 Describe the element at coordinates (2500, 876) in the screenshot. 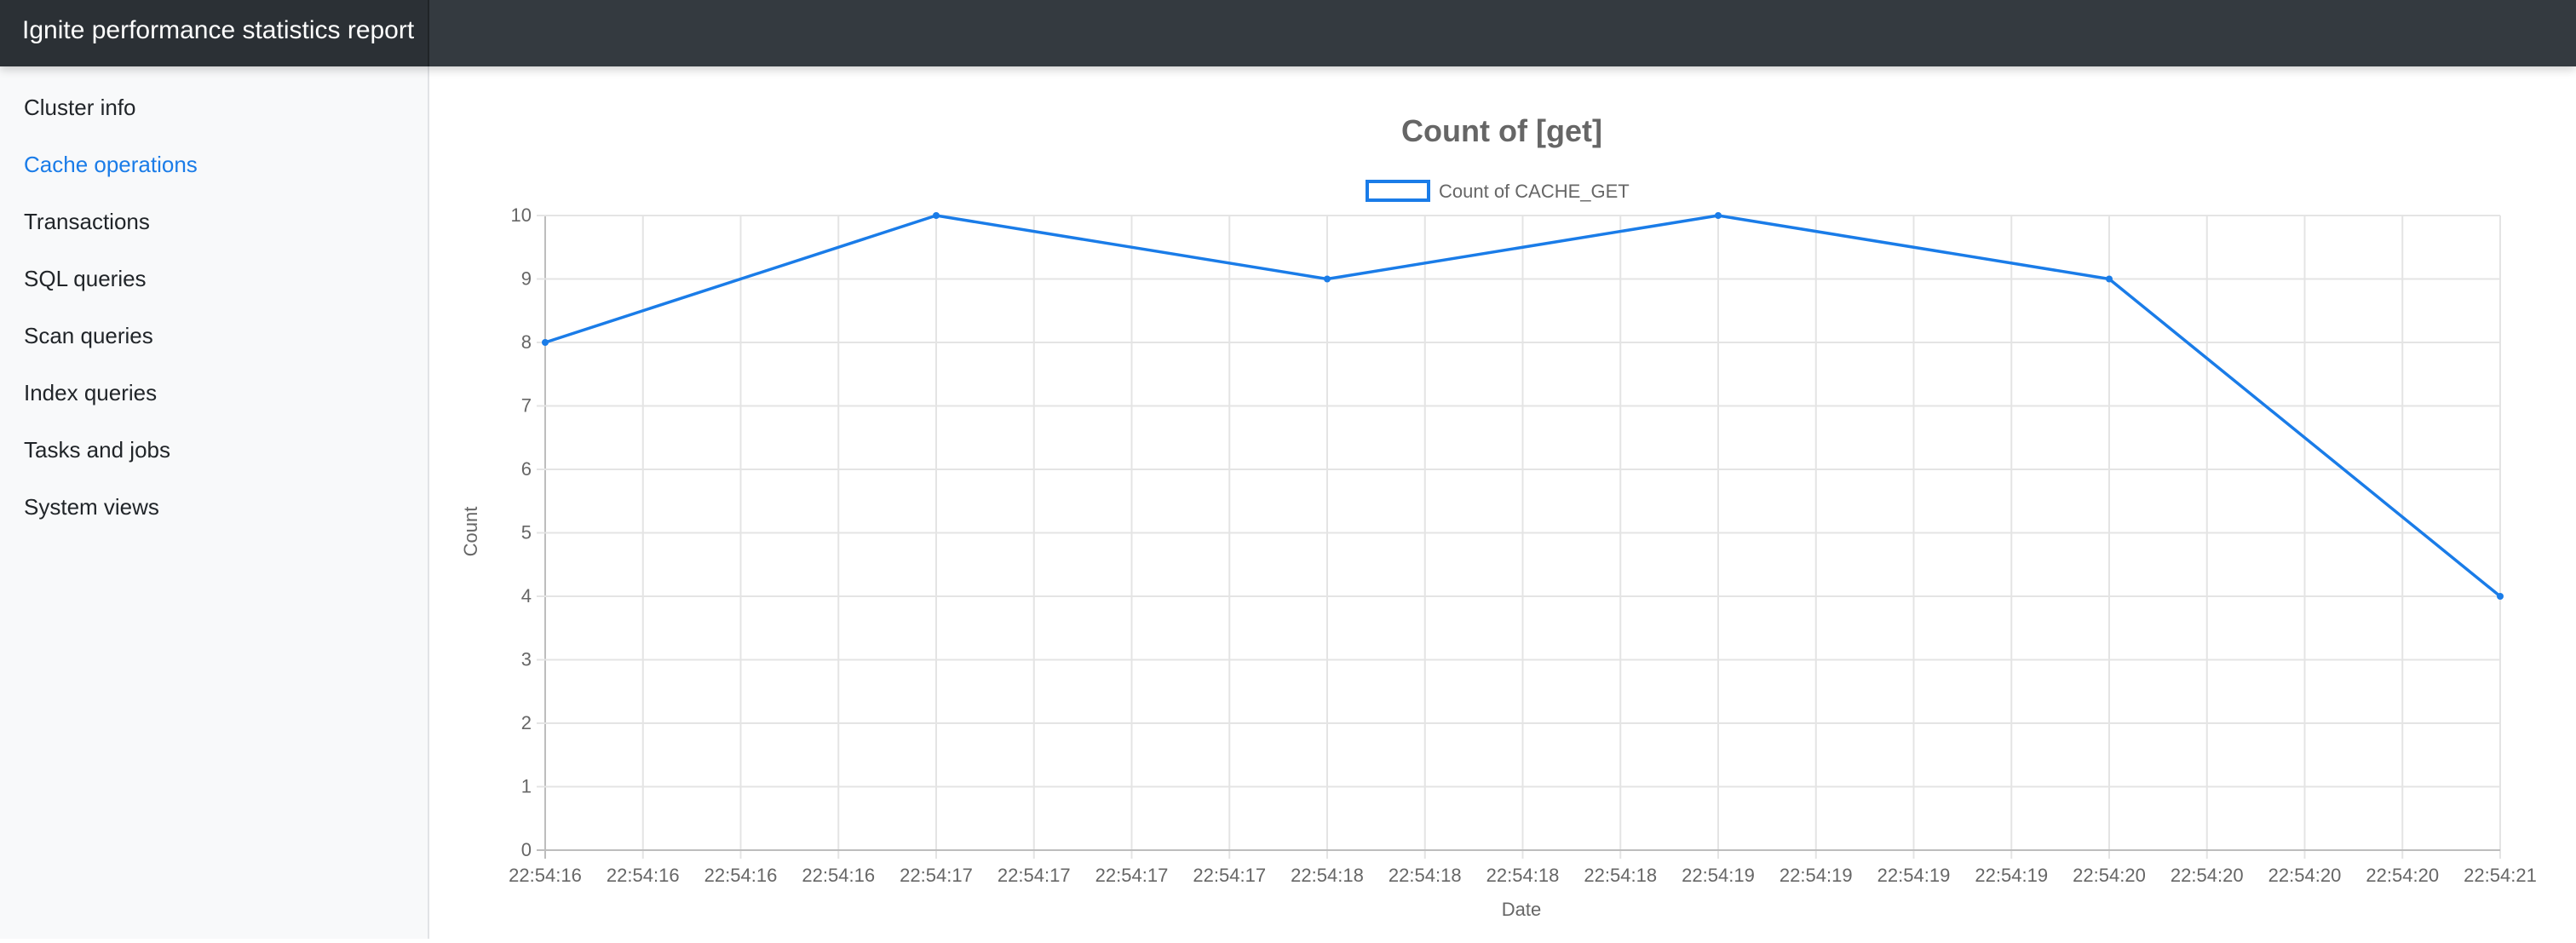

I see `x-tick-label: 22:54:21` at that location.